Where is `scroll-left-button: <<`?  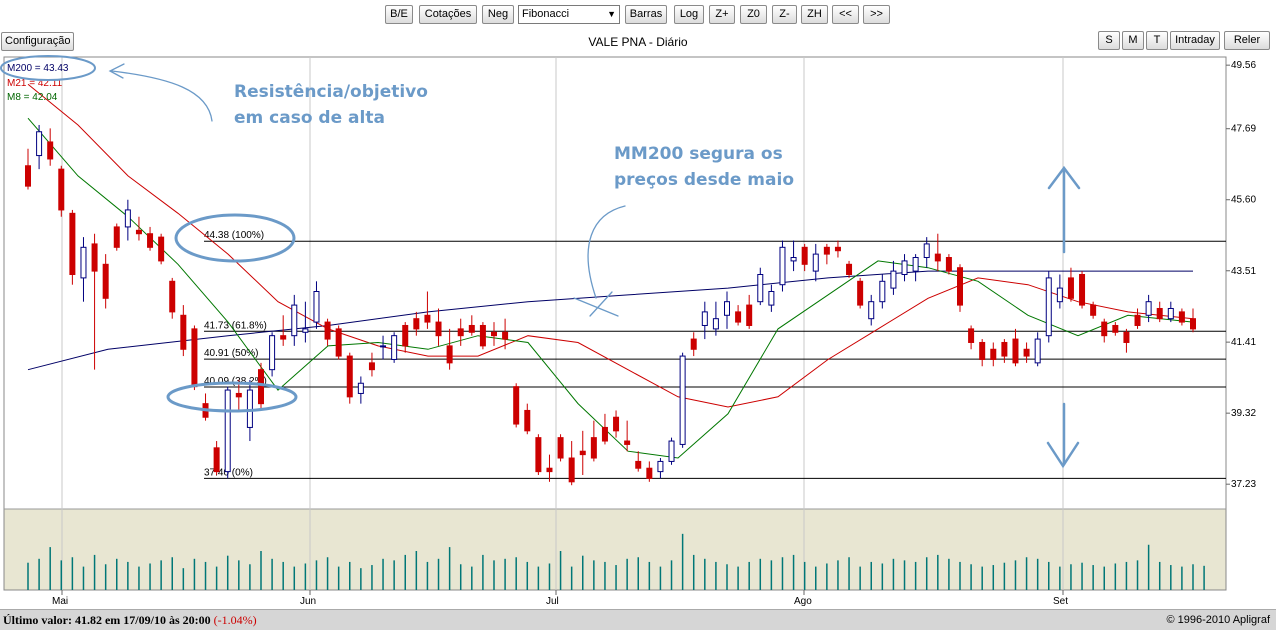 scroll-left-button: << is located at coordinates (845, 14).